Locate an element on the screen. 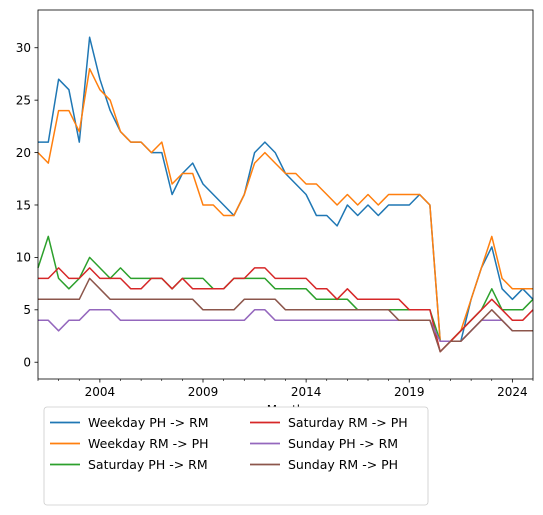 The width and height of the screenshot is (543, 515). legend-label-4: Saturday RM -> PH is located at coordinates (348, 422).